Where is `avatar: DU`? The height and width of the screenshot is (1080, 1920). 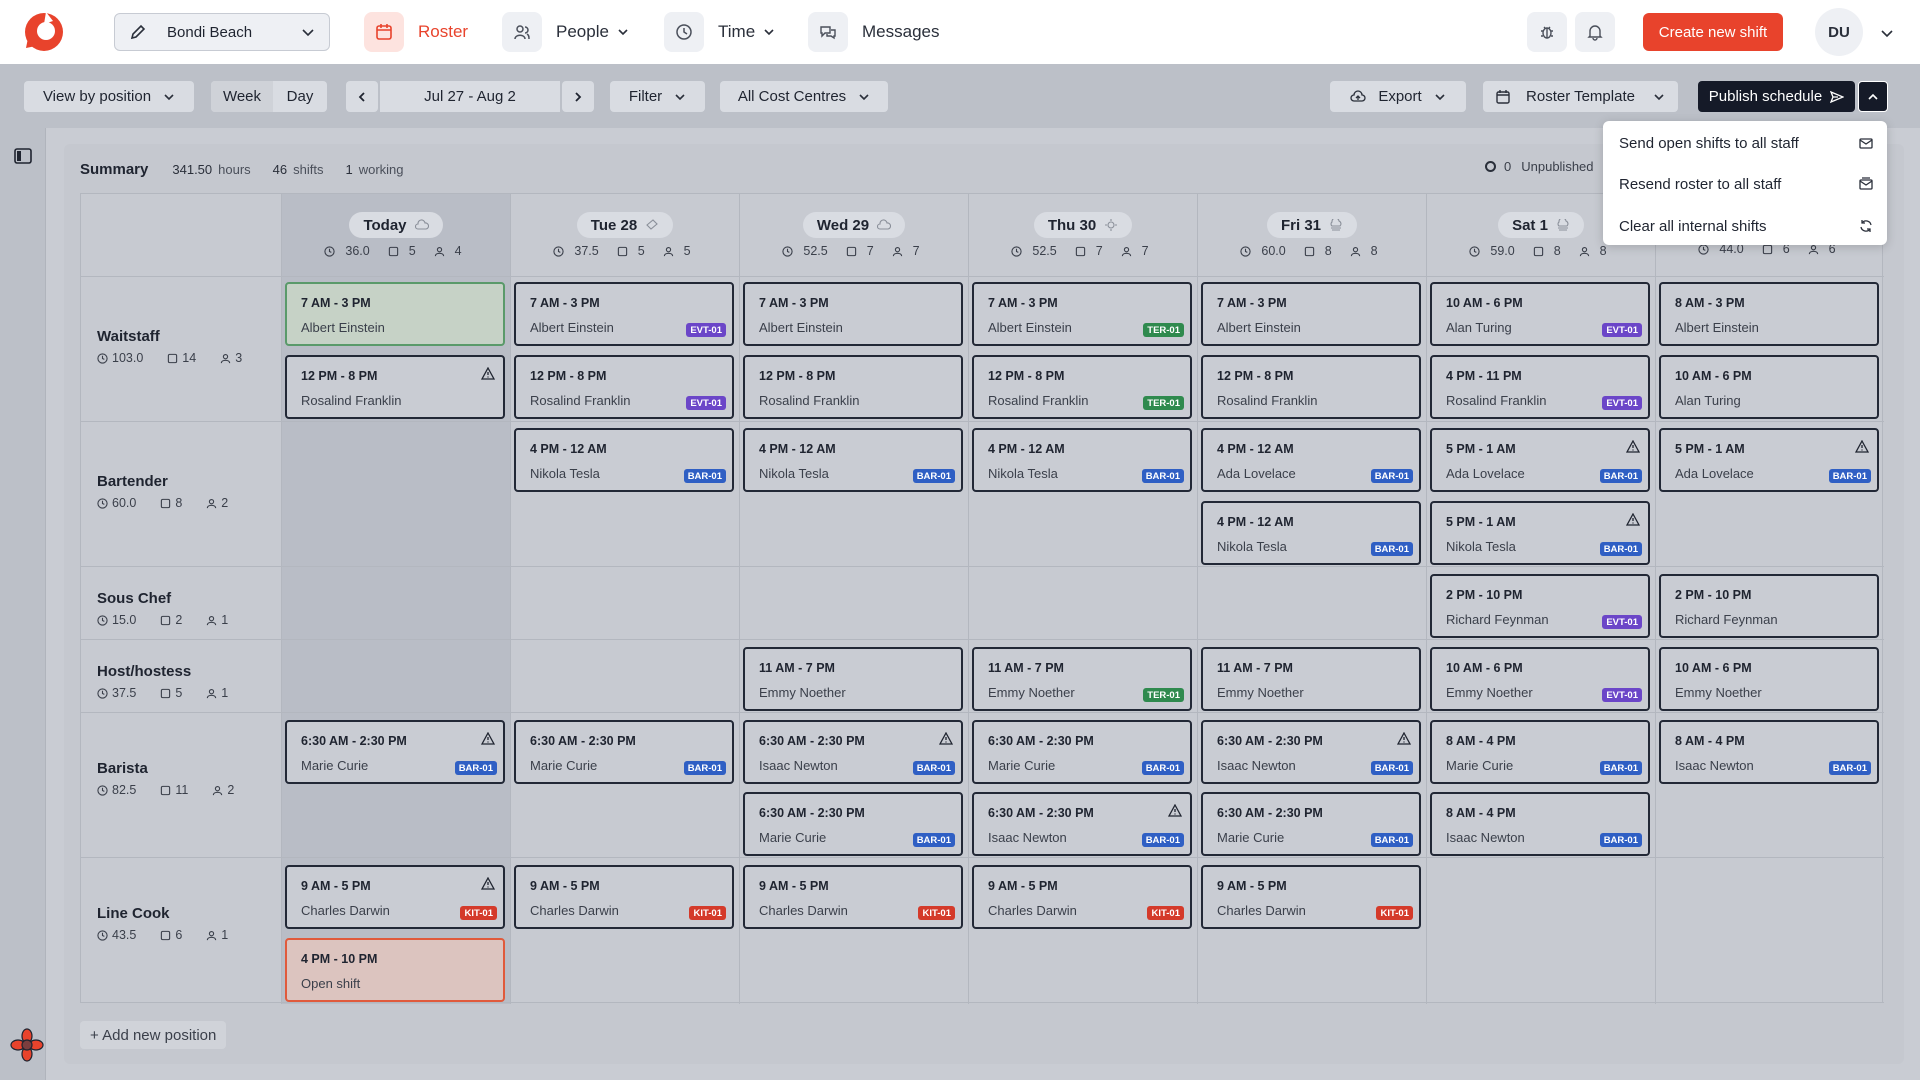 avatar: DU is located at coordinates (1839, 32).